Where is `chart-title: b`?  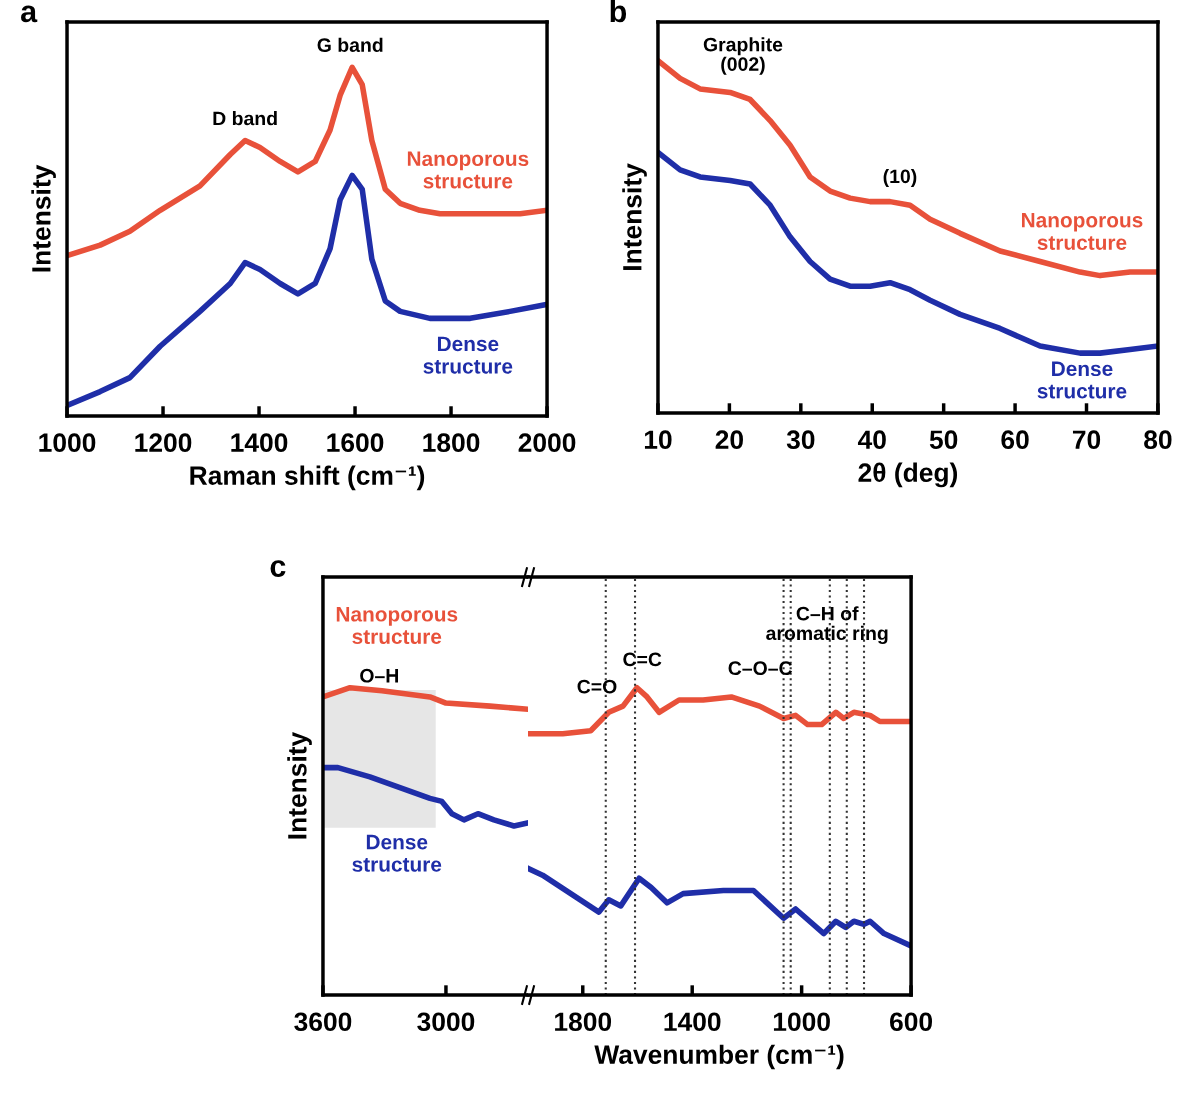 chart-title: b is located at coordinates (618, 11).